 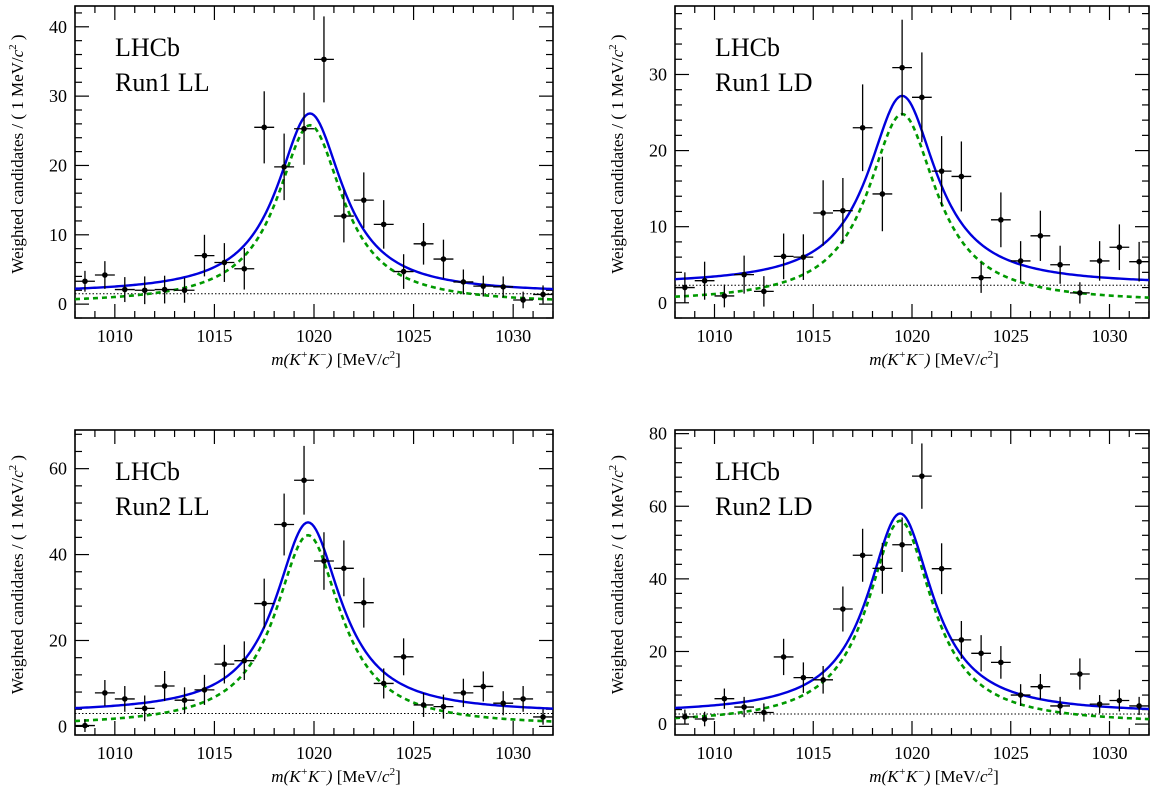 I want to click on data-points, so click(x=314, y=588).